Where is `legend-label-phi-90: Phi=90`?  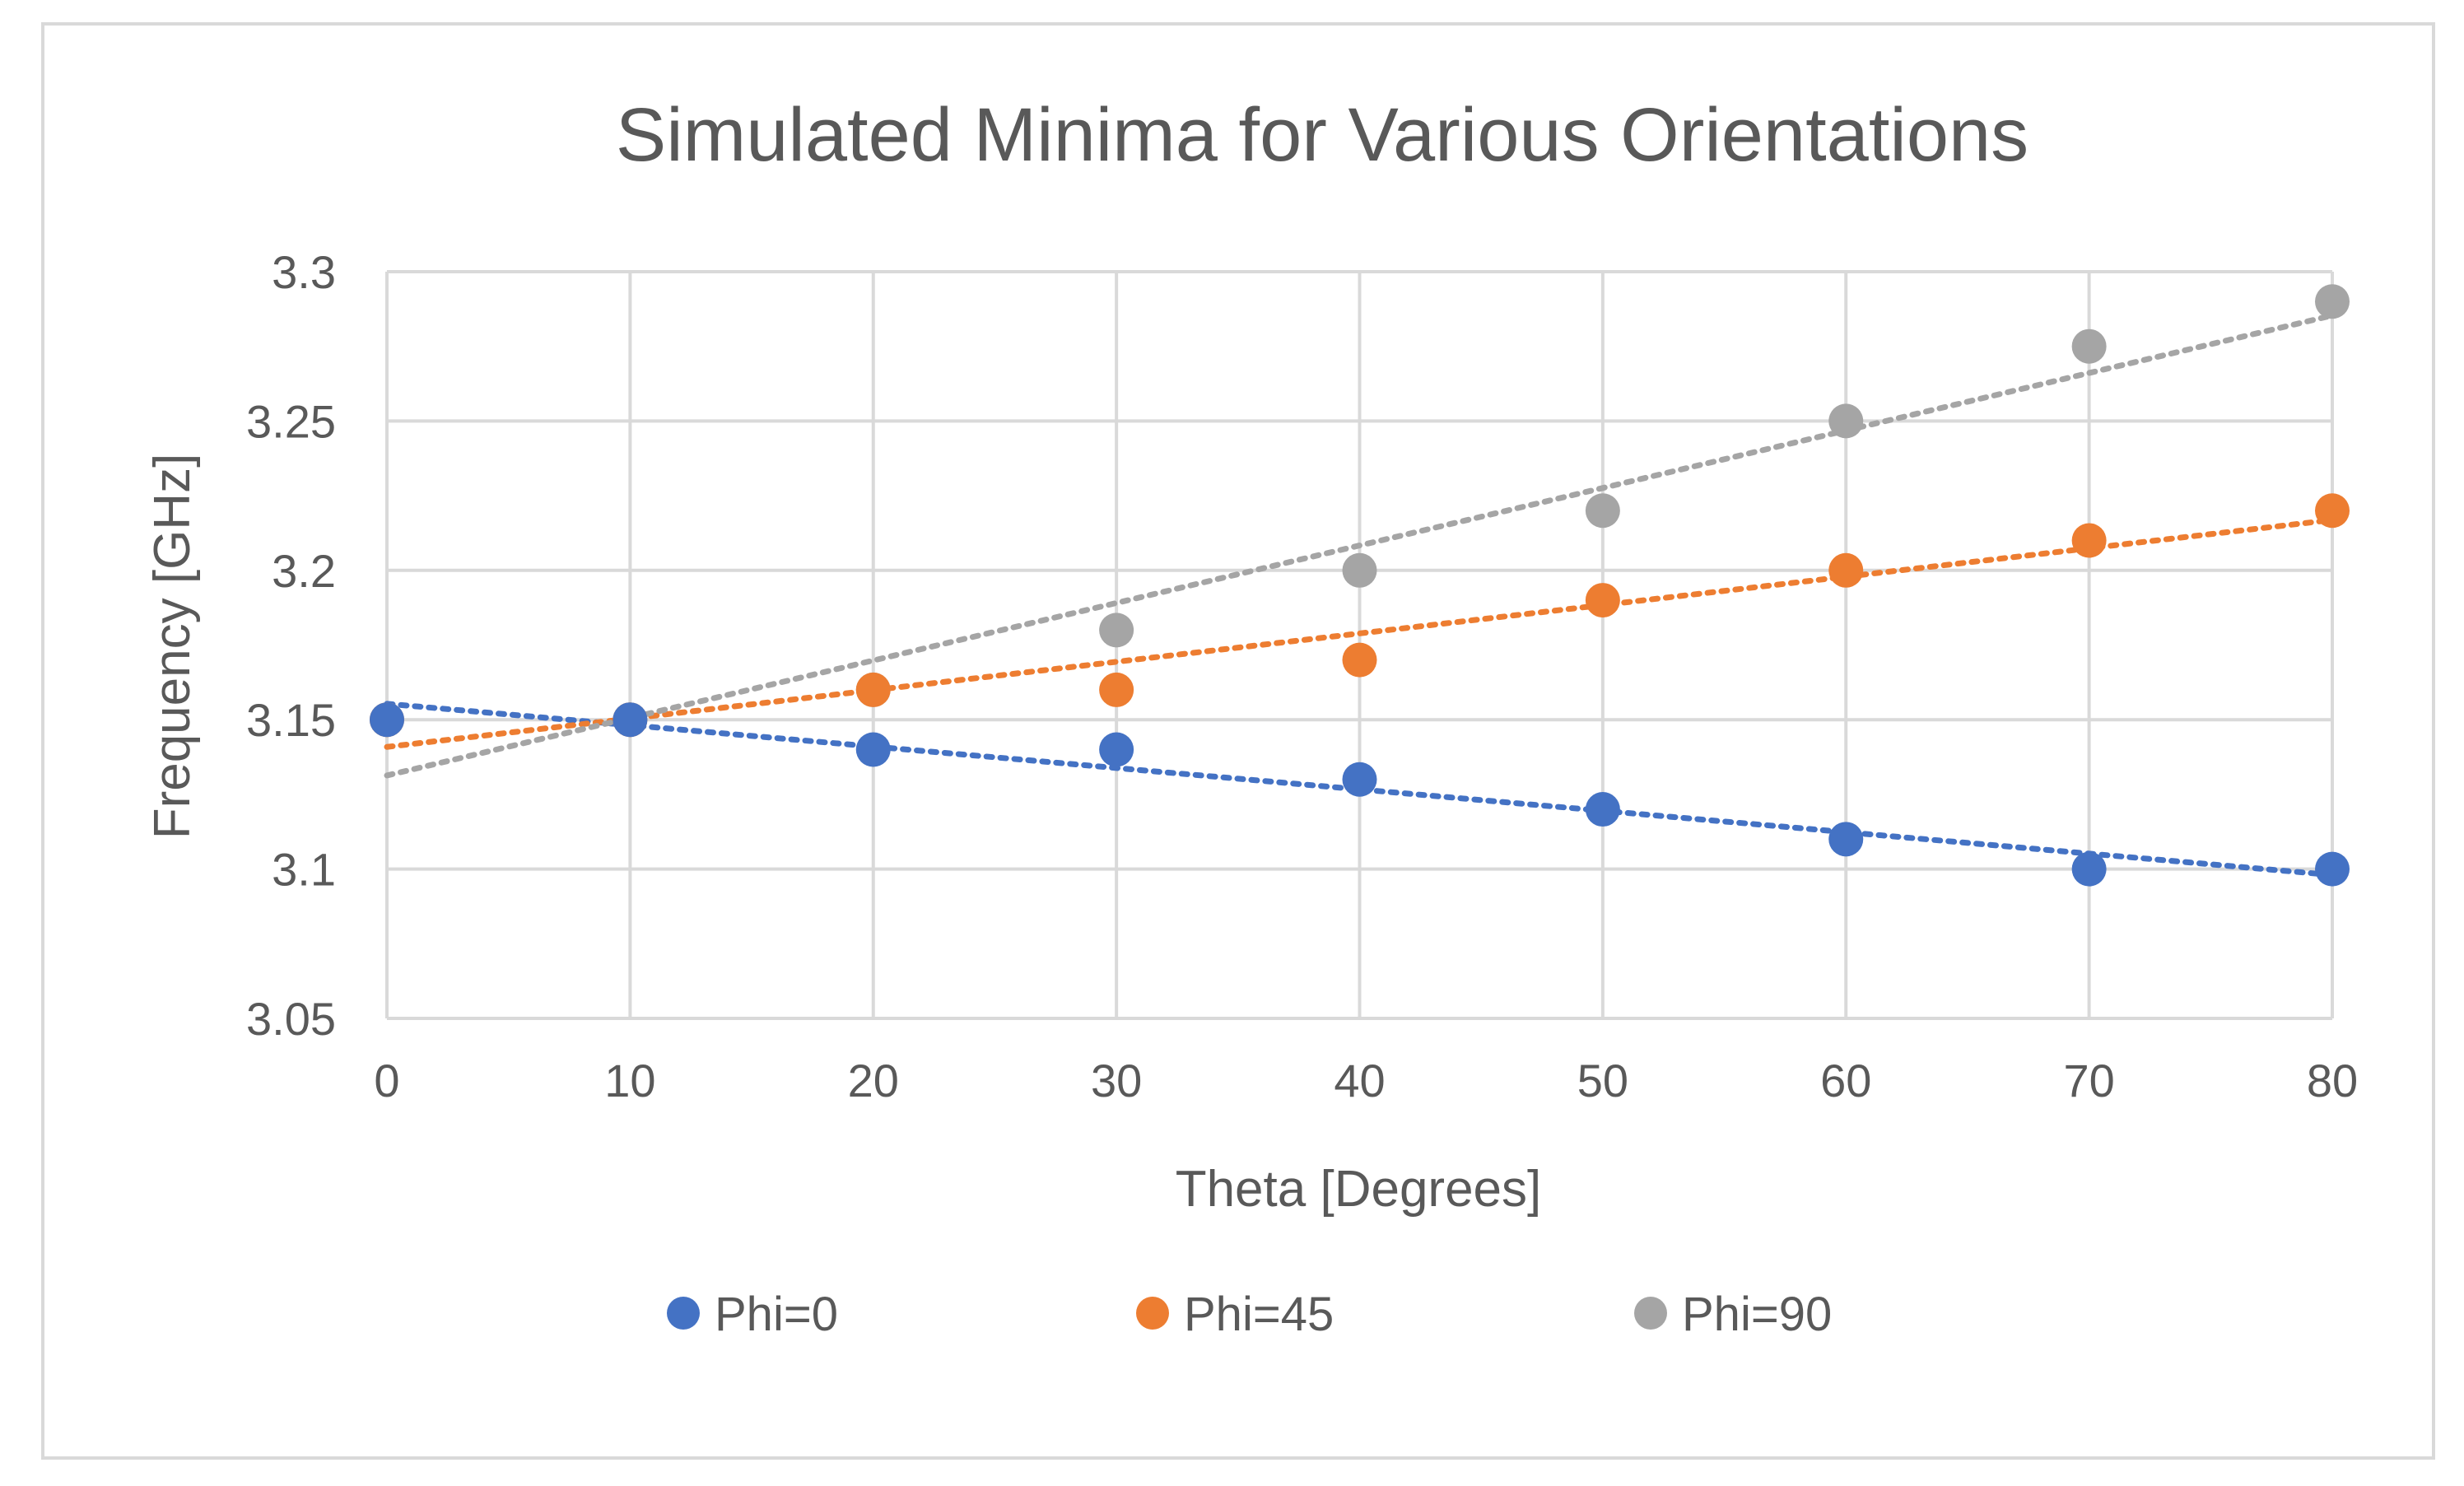
legend-label-phi-90: Phi=90 is located at coordinates (1757, 1315).